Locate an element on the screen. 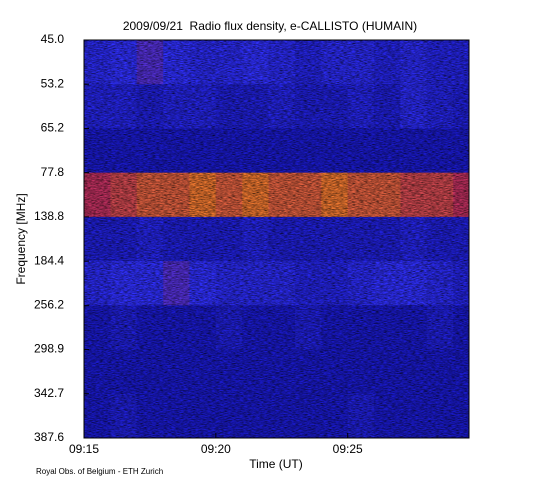  x-tick-label: 09:15 is located at coordinates (84, 449).